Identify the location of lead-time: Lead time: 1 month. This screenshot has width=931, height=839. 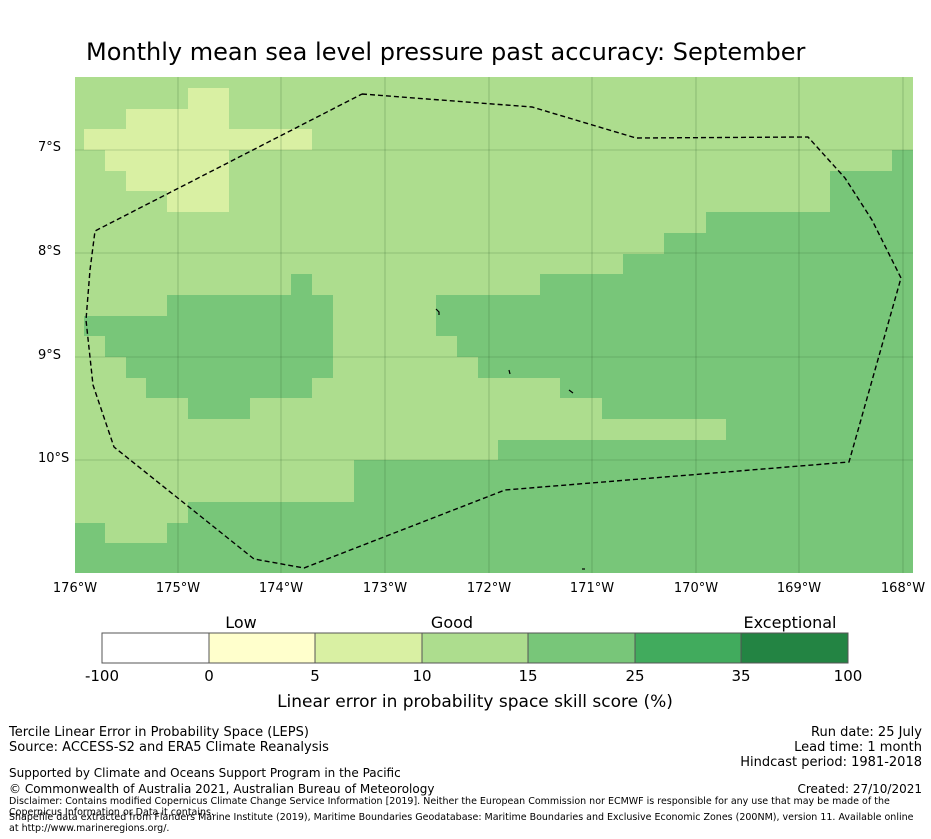
(858, 747).